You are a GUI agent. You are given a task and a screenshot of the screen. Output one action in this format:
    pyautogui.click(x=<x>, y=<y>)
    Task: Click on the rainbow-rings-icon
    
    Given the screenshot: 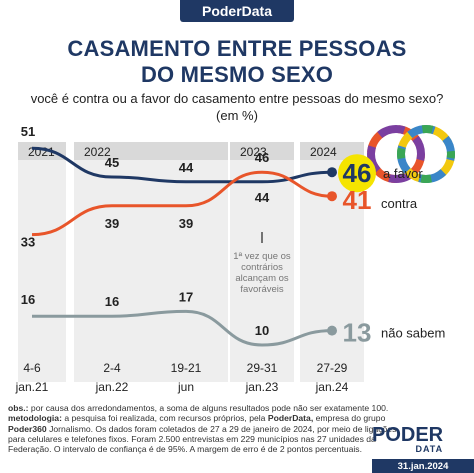 What is the action you would take?
    pyautogui.click(x=411, y=154)
    